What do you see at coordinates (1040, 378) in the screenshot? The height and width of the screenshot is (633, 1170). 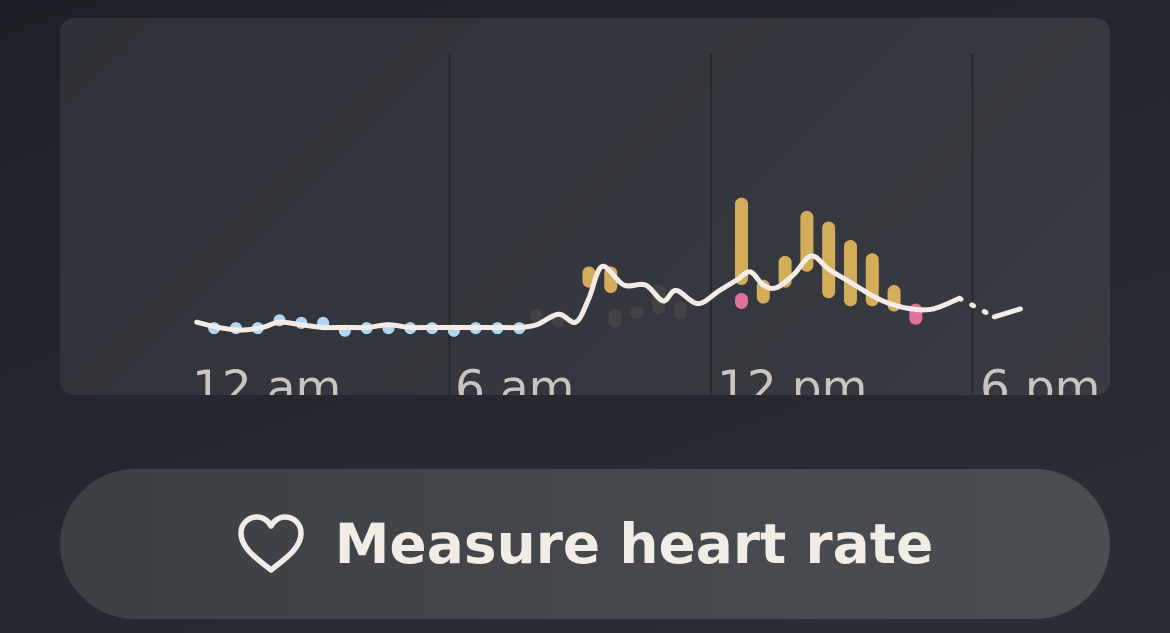 I see `x-tick-label: 6 pm` at bounding box center [1040, 378].